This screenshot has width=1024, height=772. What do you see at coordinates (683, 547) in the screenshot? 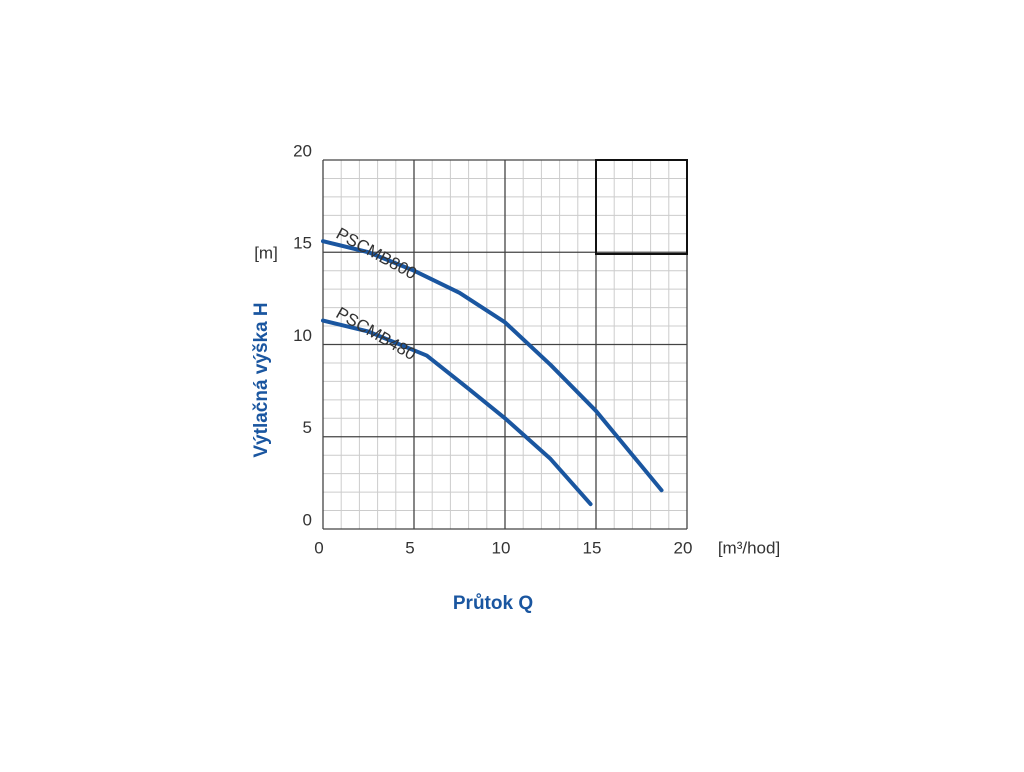
I see `x-tick-label: 20` at bounding box center [683, 547].